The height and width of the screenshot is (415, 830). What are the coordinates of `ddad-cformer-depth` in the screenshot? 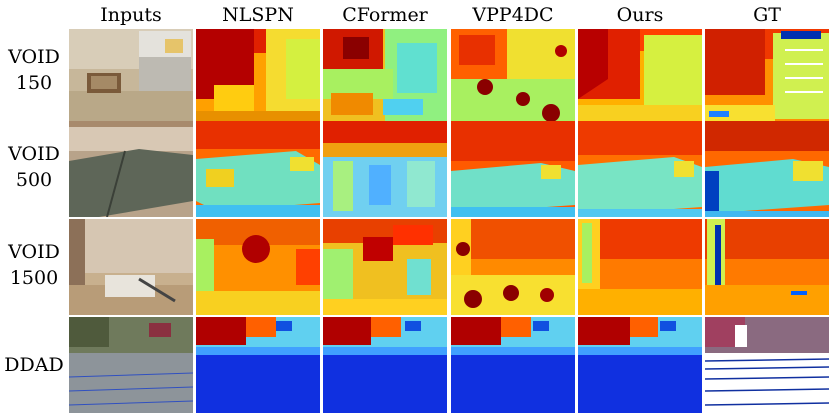 It's located at (385, 365).